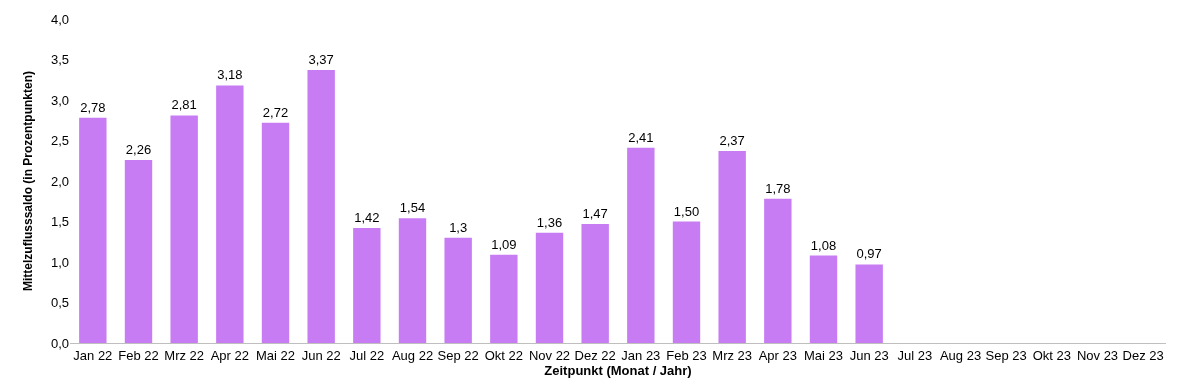 The image size is (1181, 388). What do you see at coordinates (869, 254) in the screenshot?
I see `data-label: 0,97` at bounding box center [869, 254].